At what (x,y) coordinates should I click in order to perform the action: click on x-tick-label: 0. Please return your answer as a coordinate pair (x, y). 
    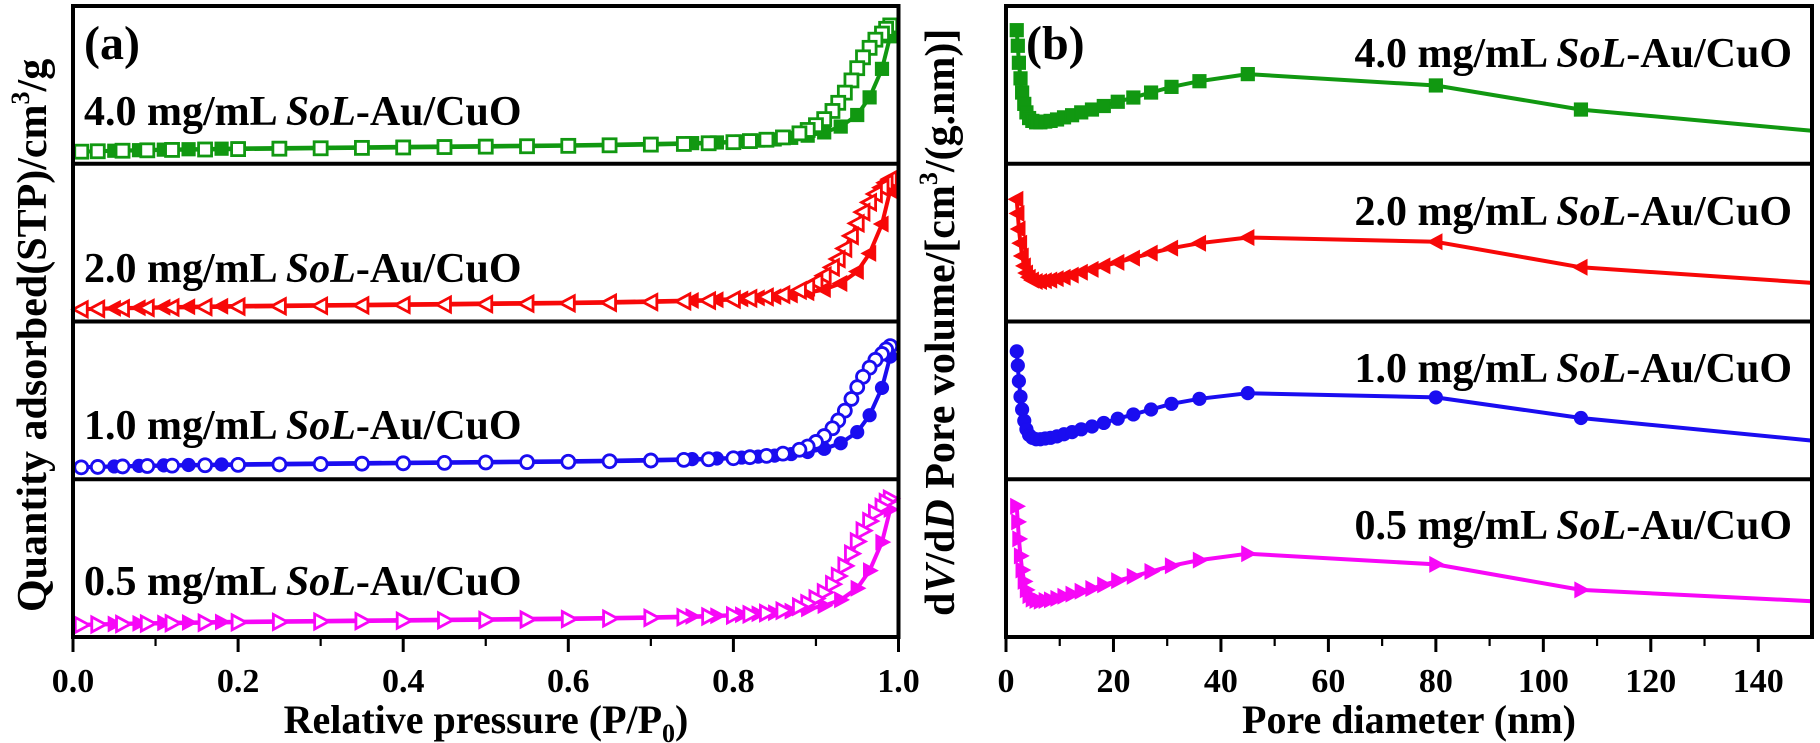
    Looking at the image, I should click on (1006, 681).